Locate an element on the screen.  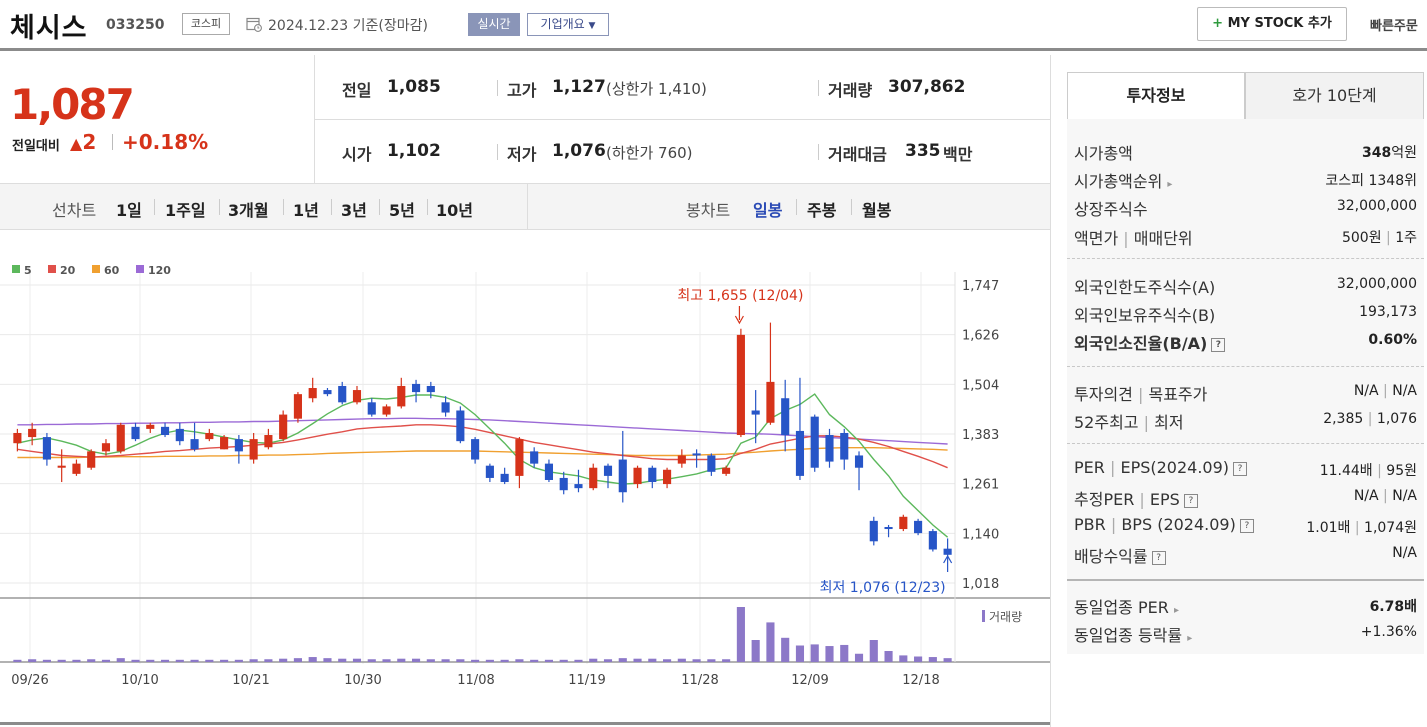
sector-per-label: 동일업종 PER is located at coordinates (1121, 607).